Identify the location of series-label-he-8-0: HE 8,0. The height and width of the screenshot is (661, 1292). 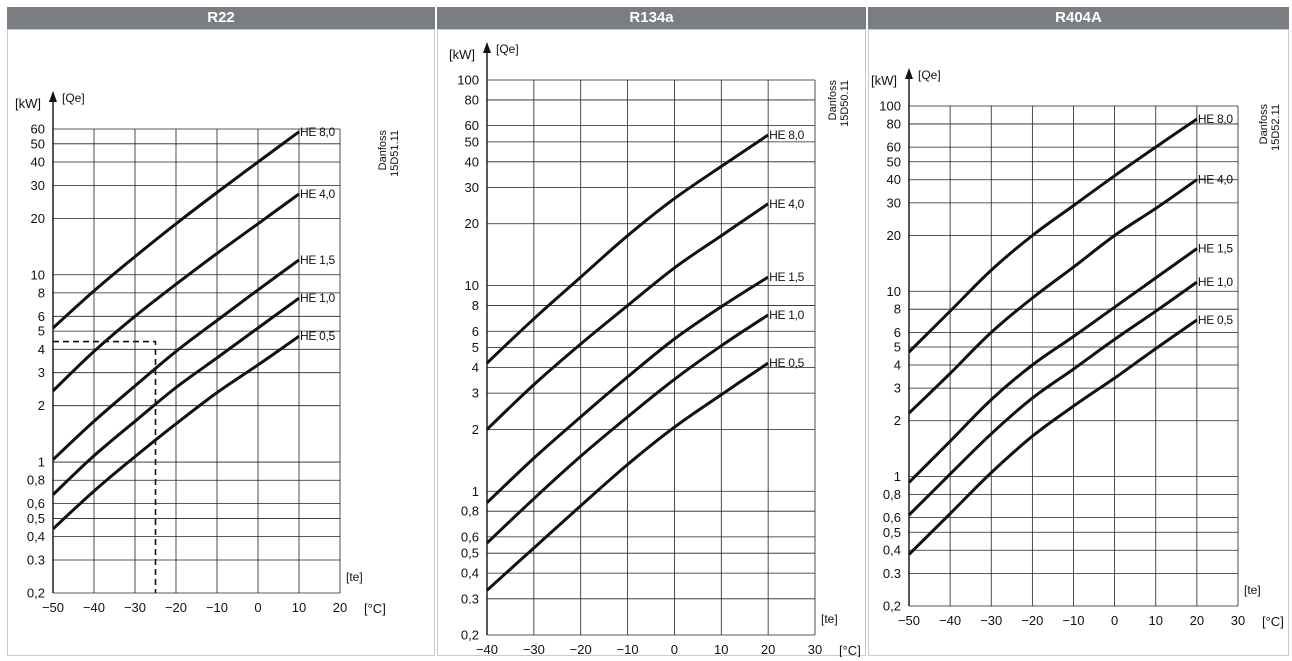
(787, 135).